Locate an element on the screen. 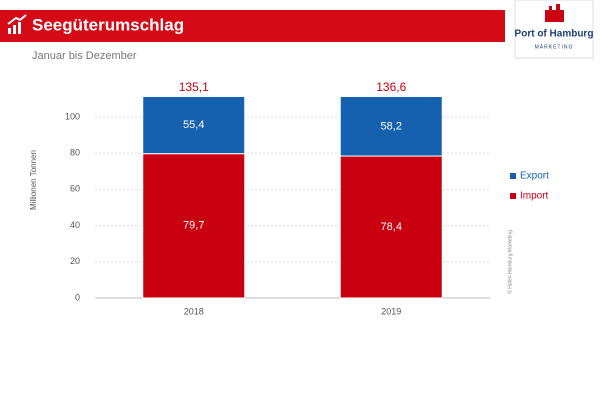  y-axis-label: Millionen Tonnen is located at coordinates (33, 180).